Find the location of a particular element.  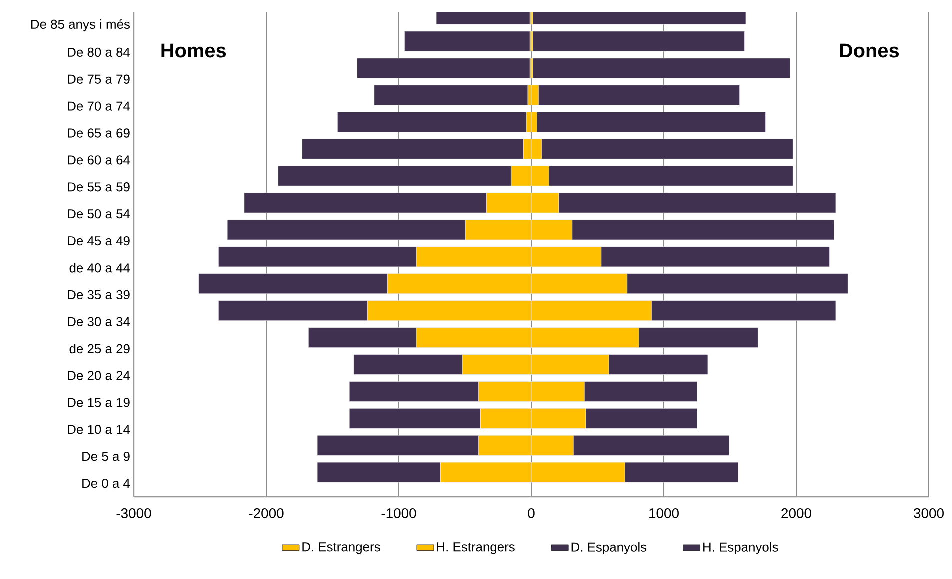

y-tick-label: de 25 a 29 is located at coordinates (100, 349).